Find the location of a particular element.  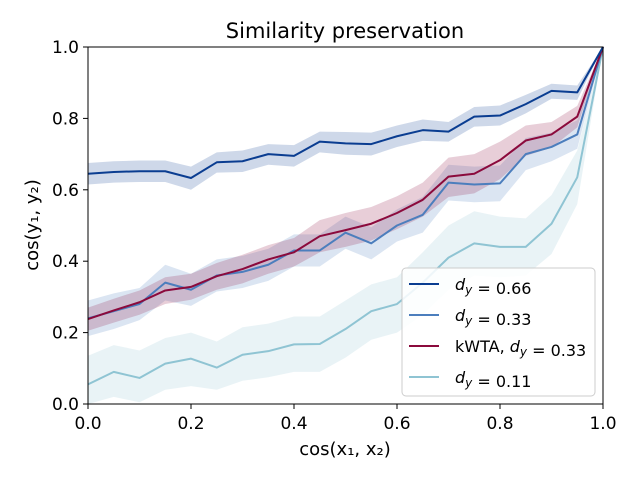

x-tick-label: 0.6 is located at coordinates (396, 424).